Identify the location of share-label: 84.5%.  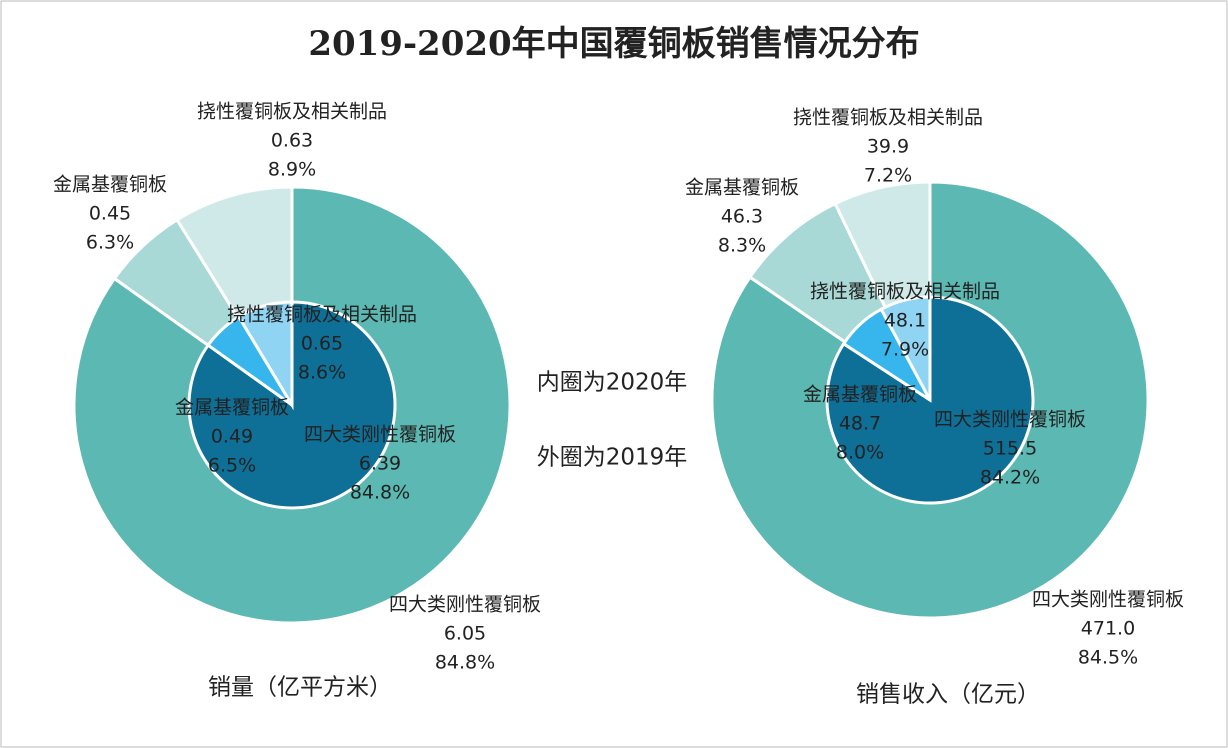
(1108, 658).